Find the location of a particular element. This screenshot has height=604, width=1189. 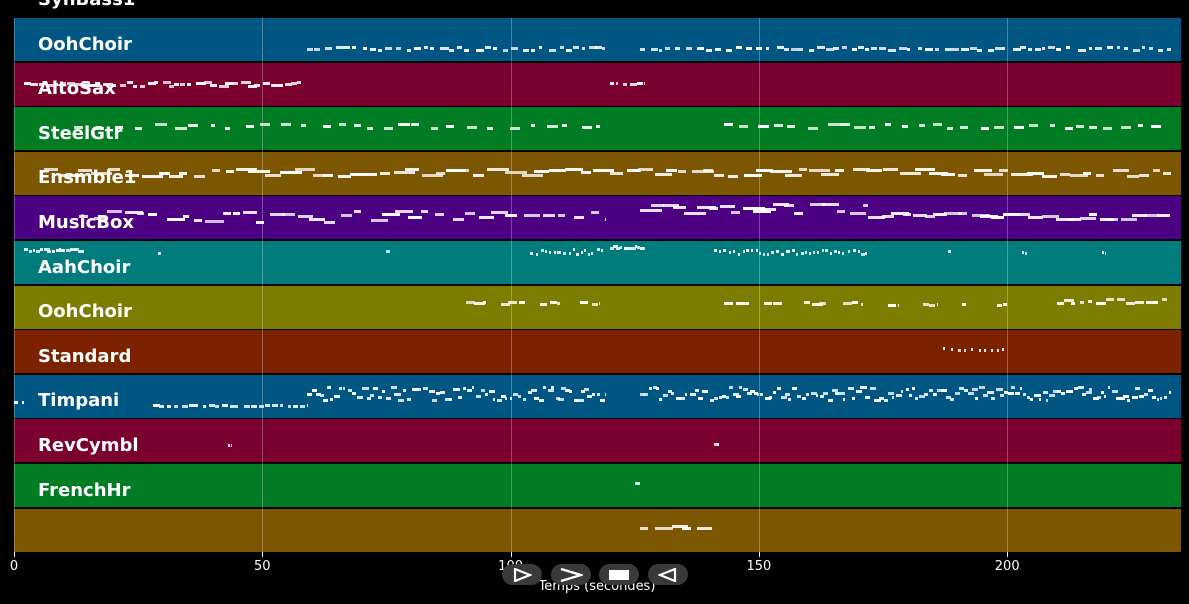

rewind-button is located at coordinates (668, 574).